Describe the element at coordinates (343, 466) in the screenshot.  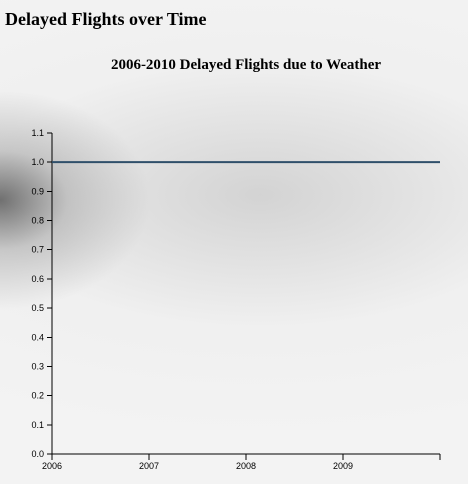
I see `x-tick-label: 2009` at that location.